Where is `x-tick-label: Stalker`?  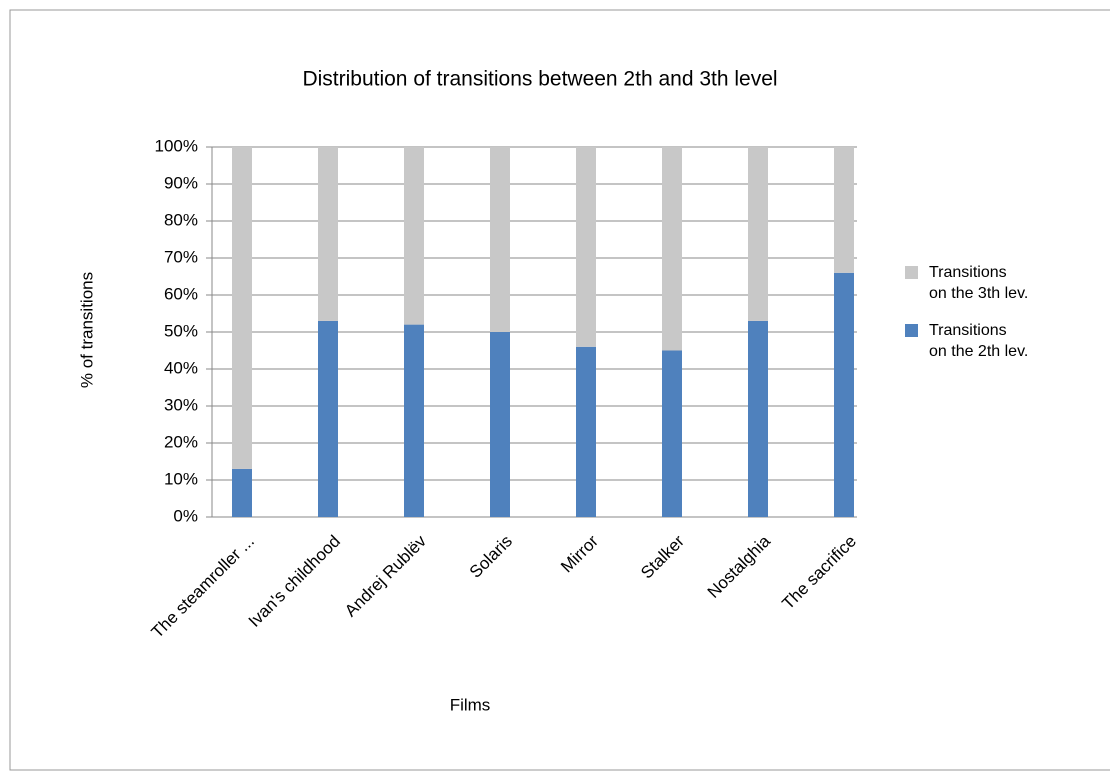 x-tick-label: Stalker is located at coordinates (662, 556).